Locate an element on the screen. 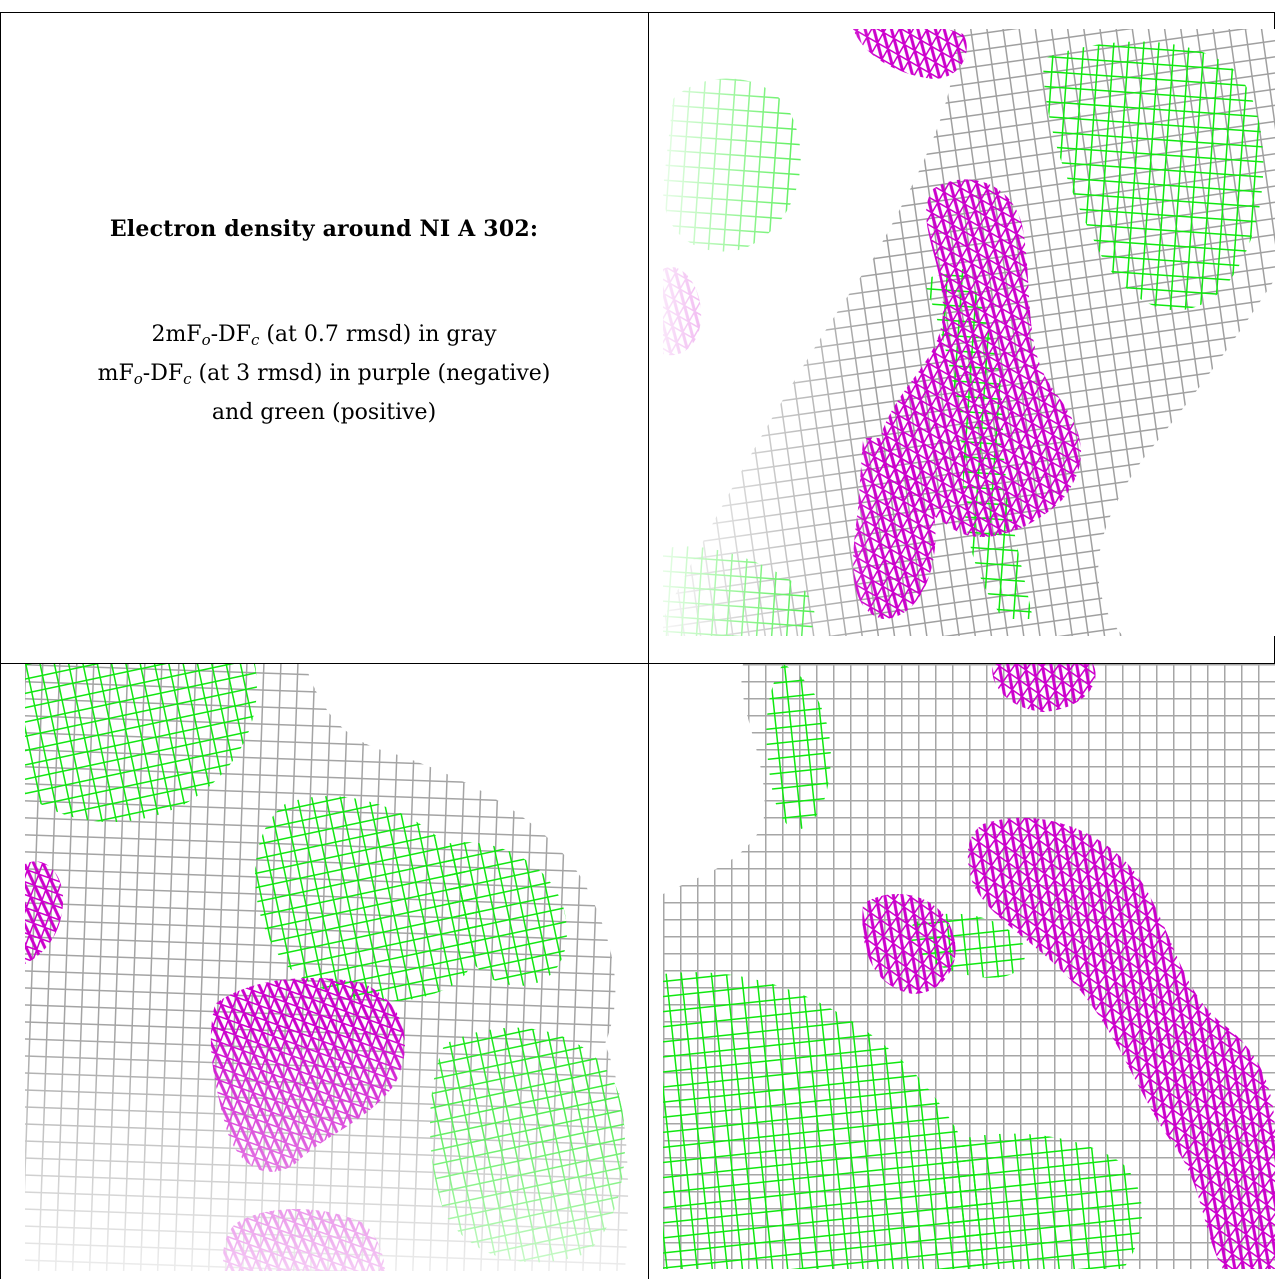  table-top-border is located at coordinates (637, 12).